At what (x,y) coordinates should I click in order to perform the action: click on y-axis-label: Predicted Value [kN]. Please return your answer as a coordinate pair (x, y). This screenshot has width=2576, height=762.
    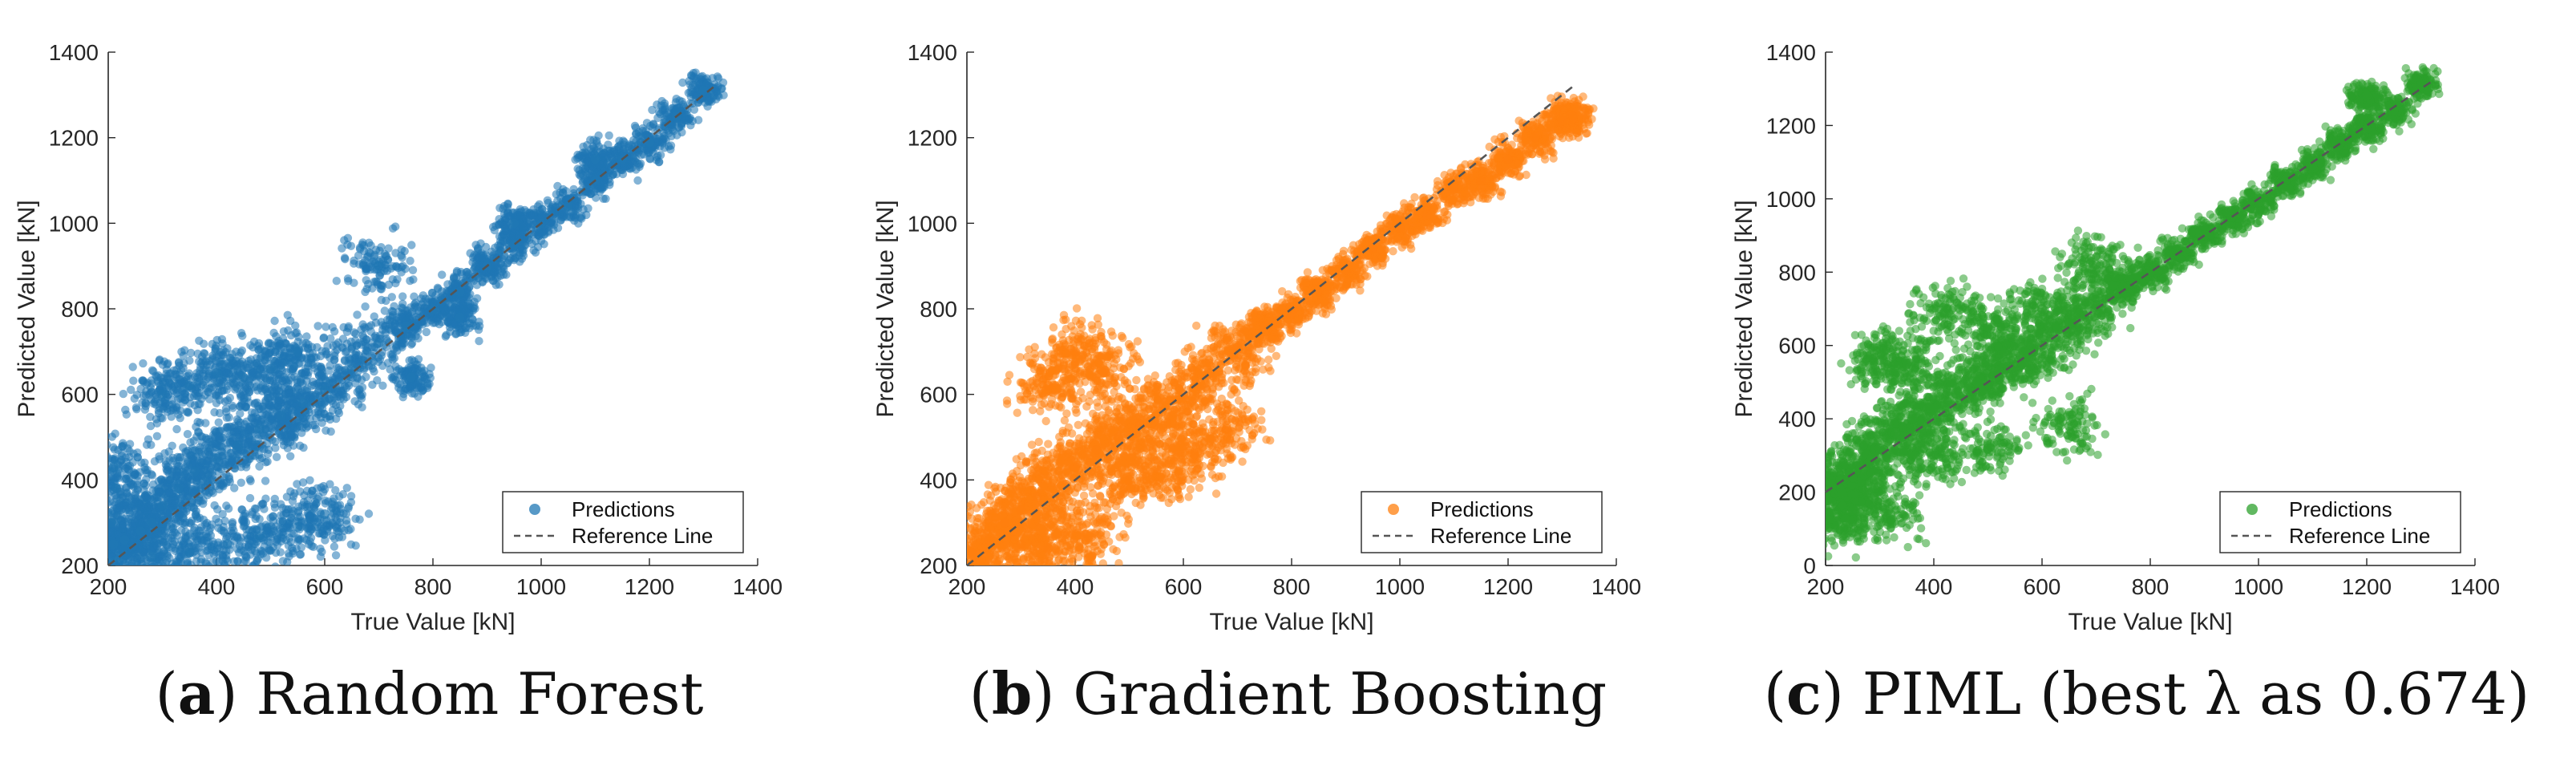
    Looking at the image, I should click on (27, 309).